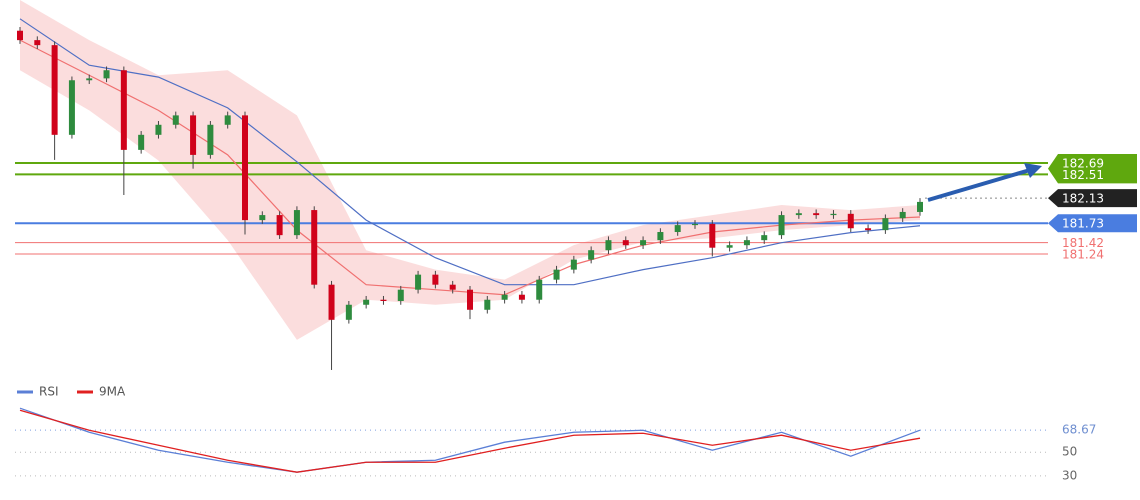  What do you see at coordinates (1083, 199) in the screenshot?
I see `level-label: 182.13` at bounding box center [1083, 199].